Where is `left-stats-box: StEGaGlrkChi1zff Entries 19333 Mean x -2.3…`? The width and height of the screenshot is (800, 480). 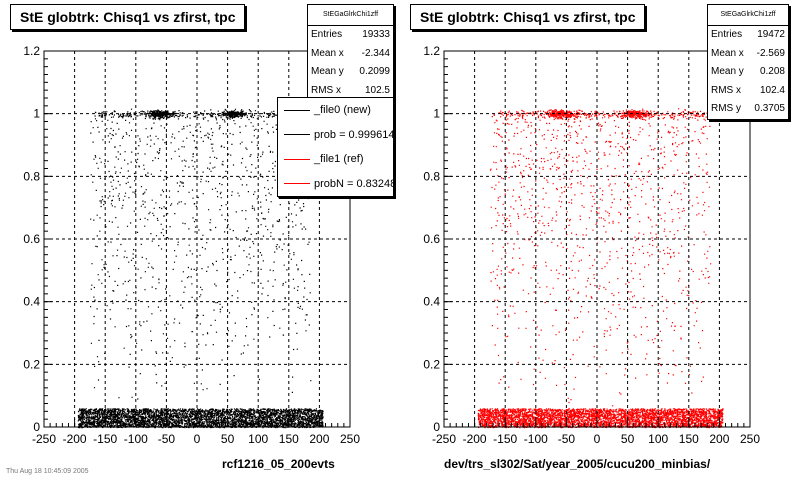 left-stats-box: StEGaGlrkChi1zff Entries 19333 Mean x -2.3… is located at coordinates (350, 52).